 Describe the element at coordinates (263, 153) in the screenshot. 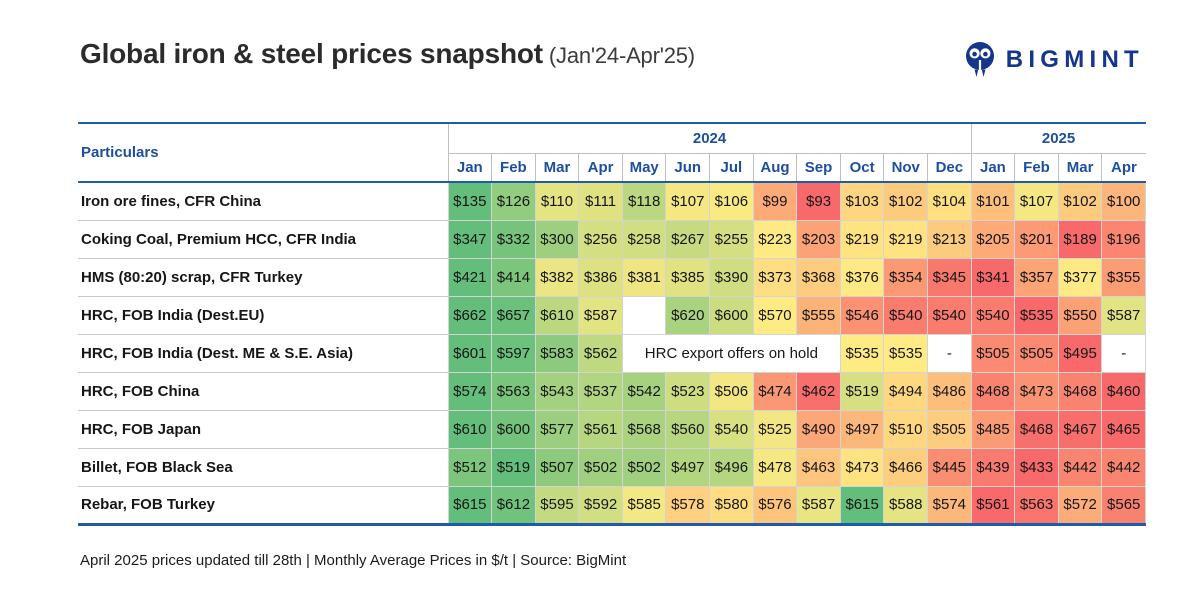

I see `particulars-header: Particulars` at that location.